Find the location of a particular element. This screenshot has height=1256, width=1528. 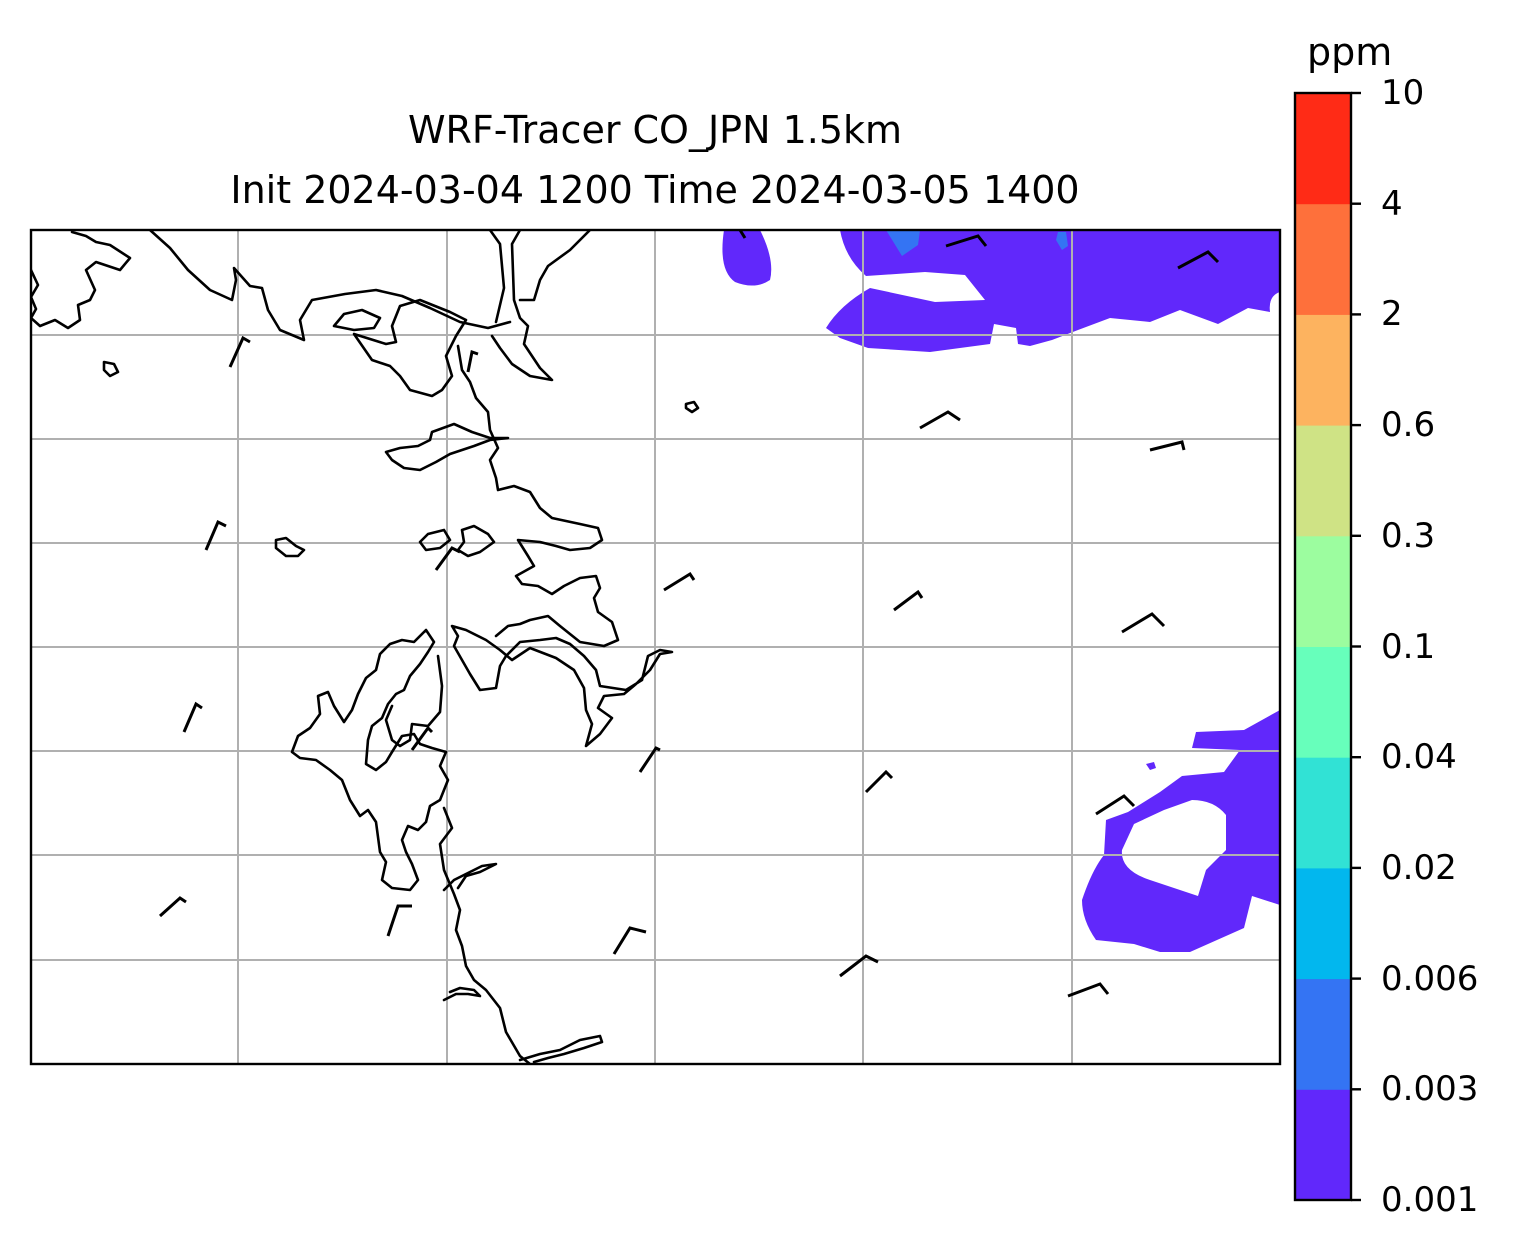

colorbar-tick-label: 0.04 is located at coordinates (1419, 757).